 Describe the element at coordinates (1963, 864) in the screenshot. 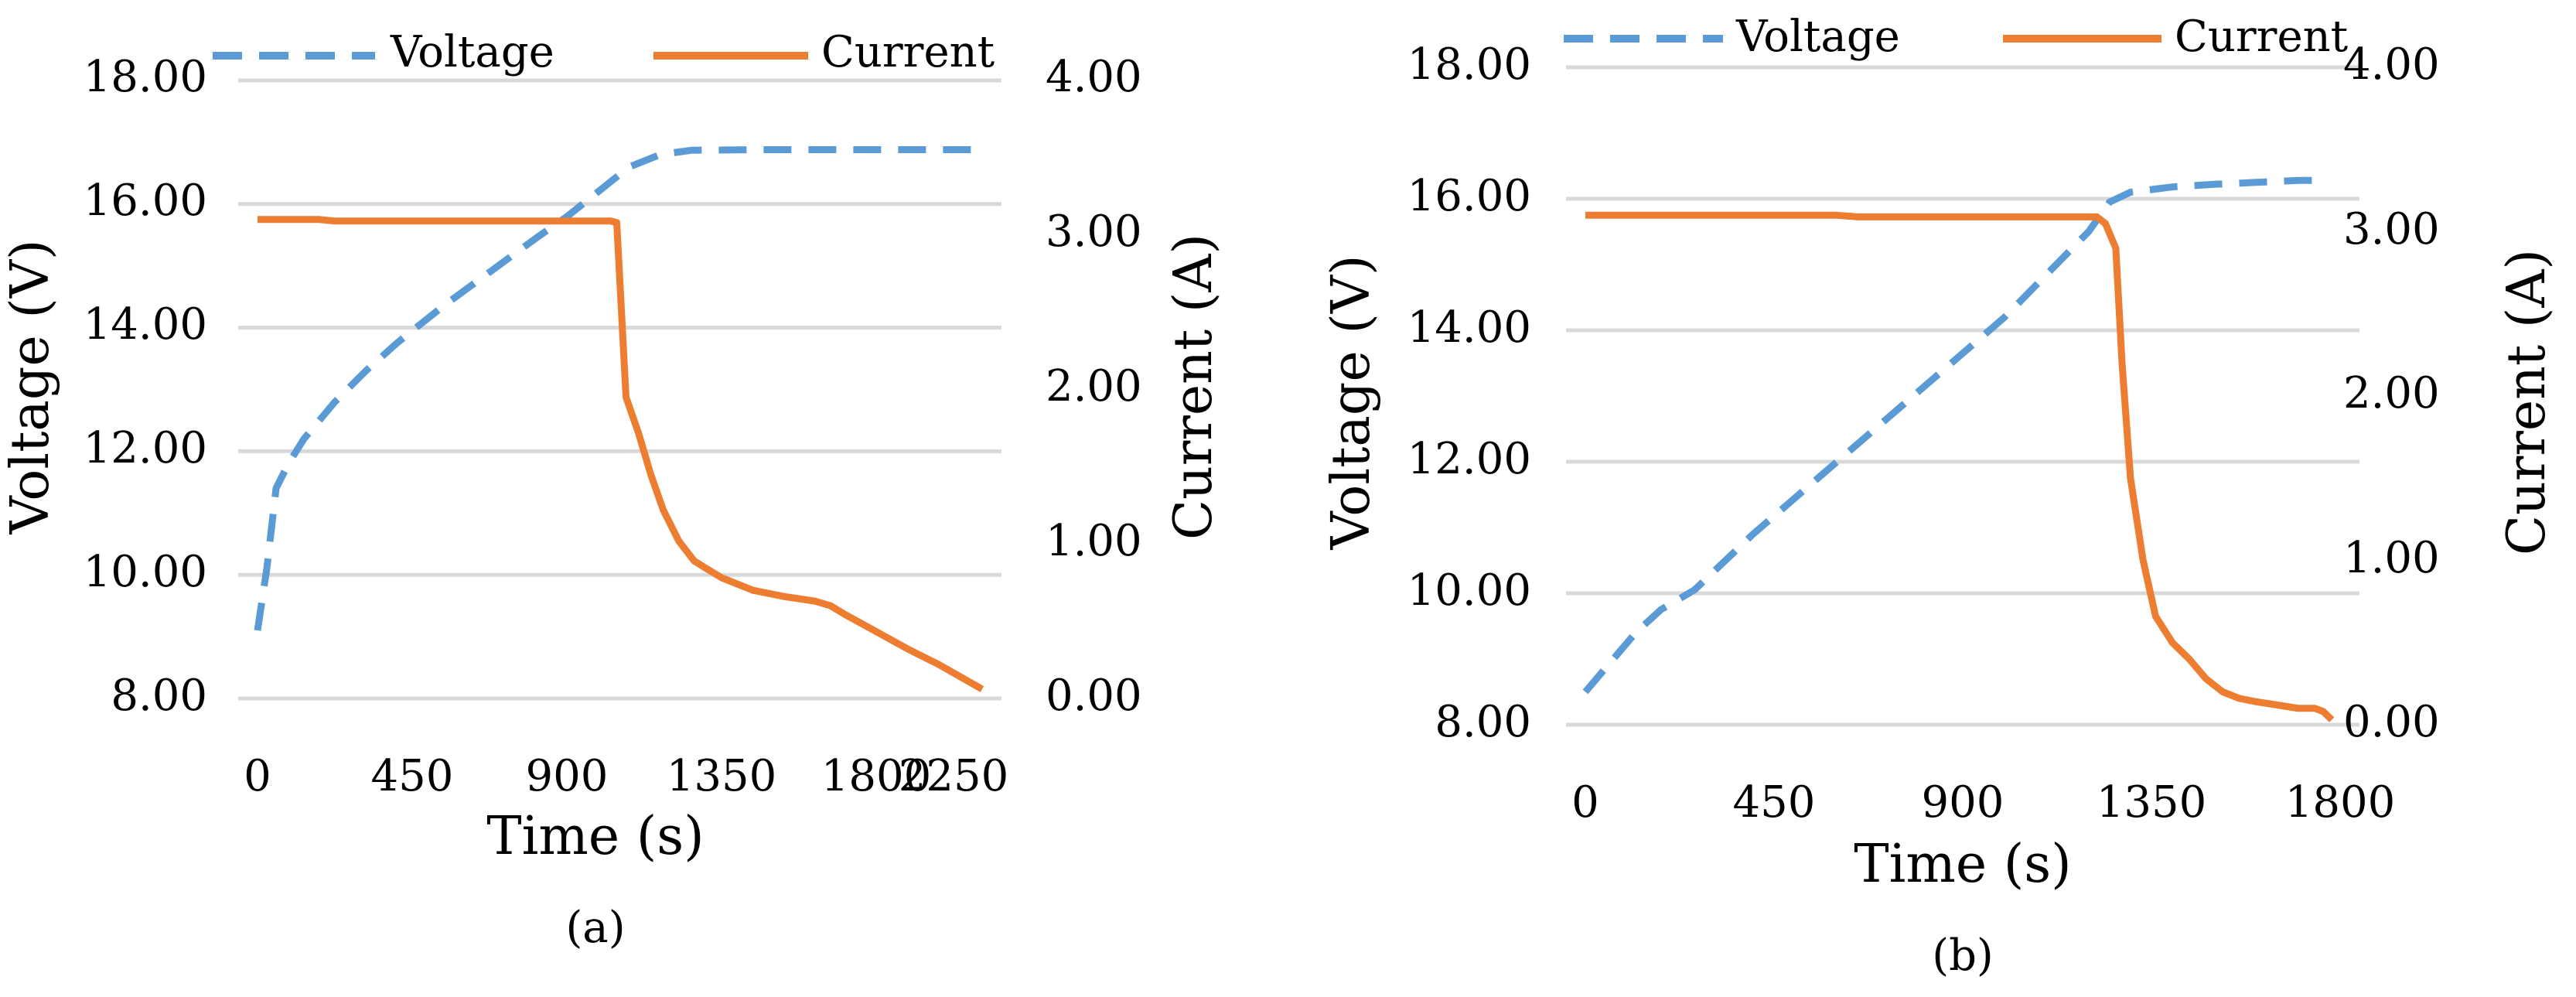

I see `chart-b-x-axis-title: Time (s)` at that location.